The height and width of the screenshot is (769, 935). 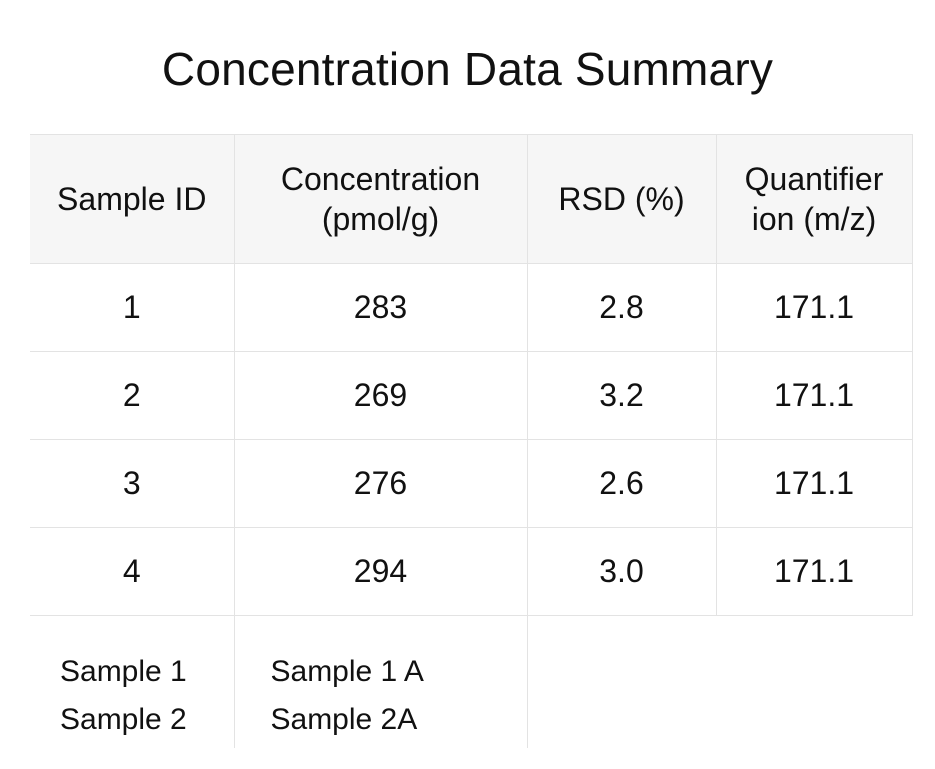 I want to click on cell-rsd: 3.2, so click(x=621, y=395).